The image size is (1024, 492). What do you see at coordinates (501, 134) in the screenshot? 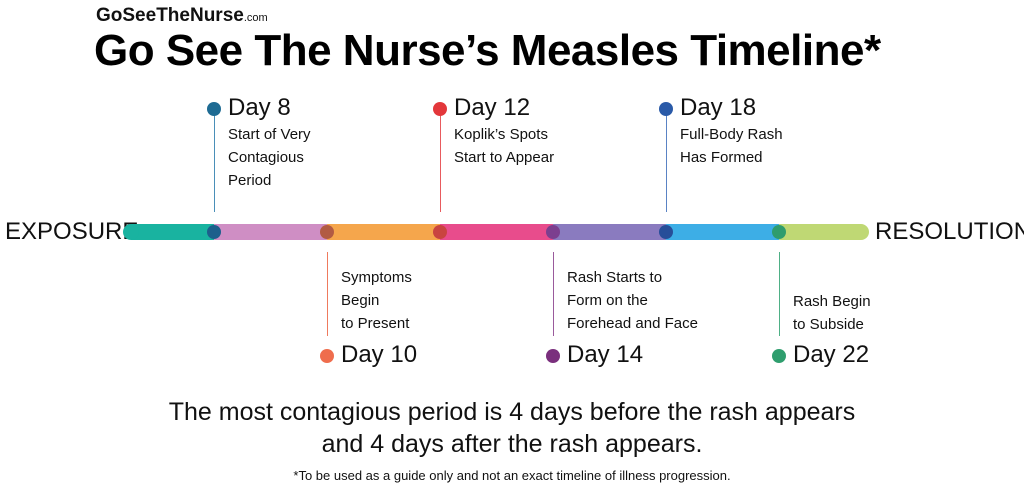
I see `event-description-line: Koplik’s Spots` at bounding box center [501, 134].